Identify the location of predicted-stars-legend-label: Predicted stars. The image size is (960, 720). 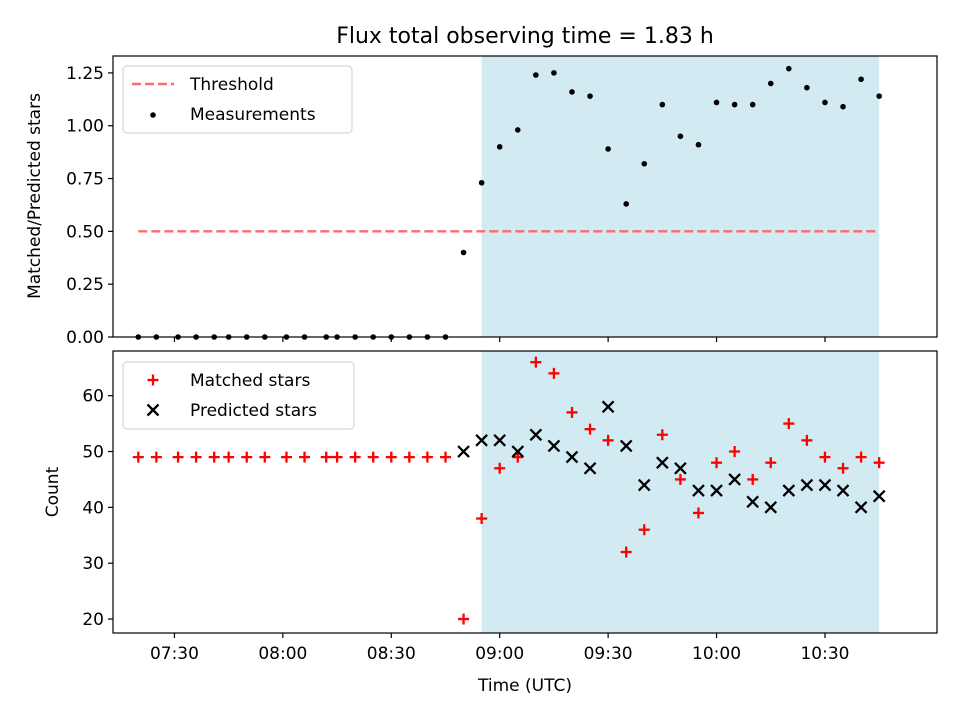
(253, 411).